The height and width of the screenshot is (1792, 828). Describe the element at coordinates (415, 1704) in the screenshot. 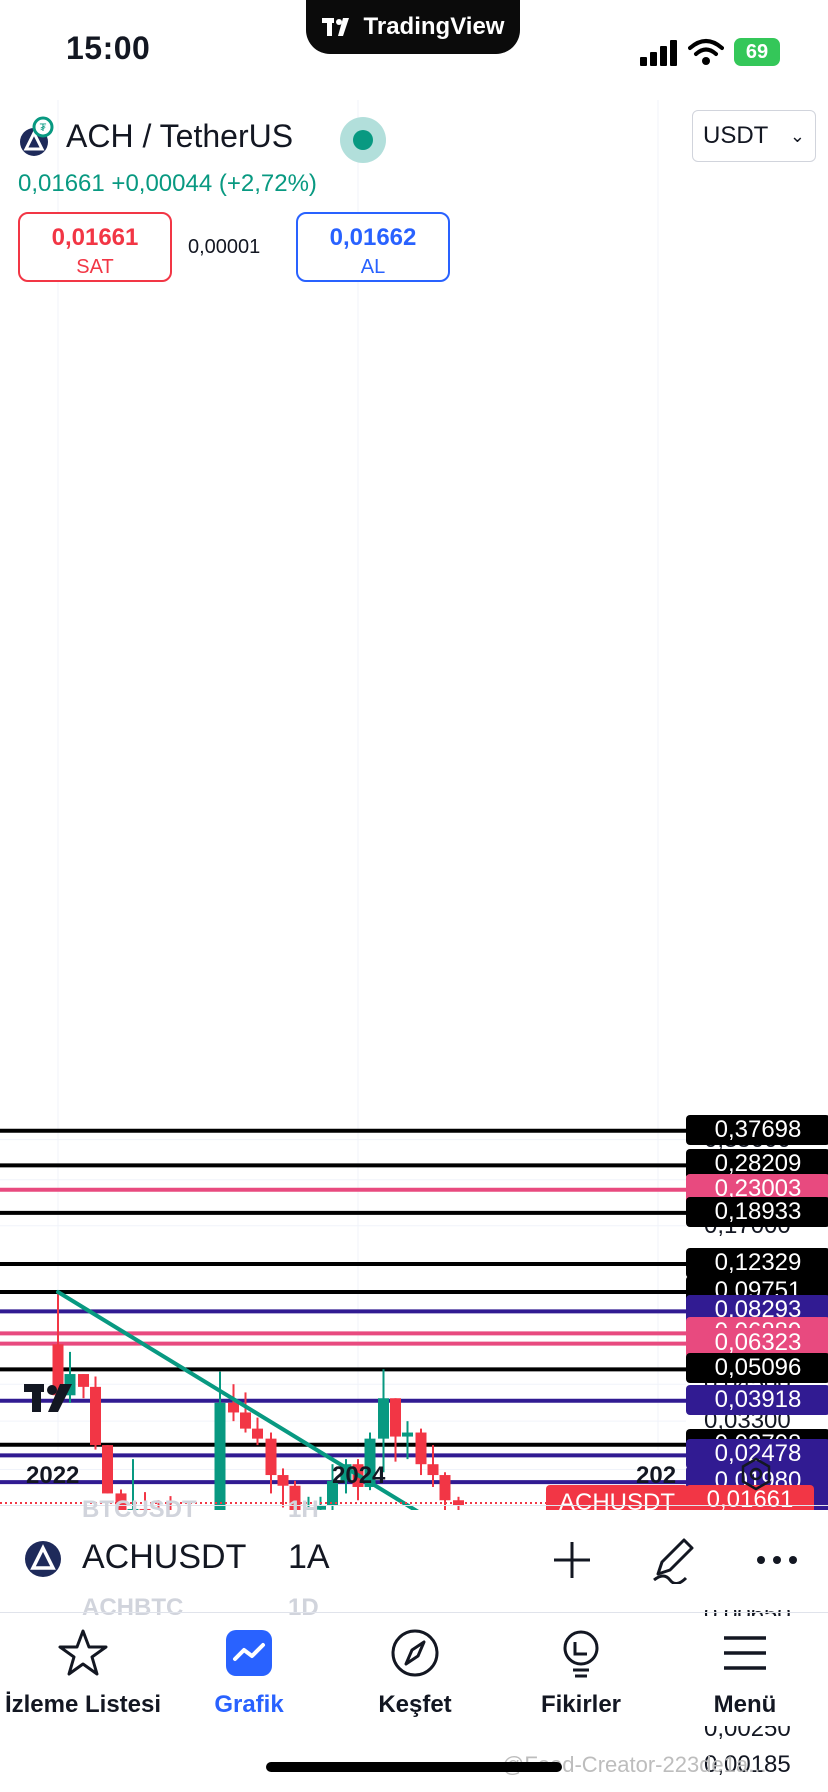

I see `nav-label: Keşfet` at that location.